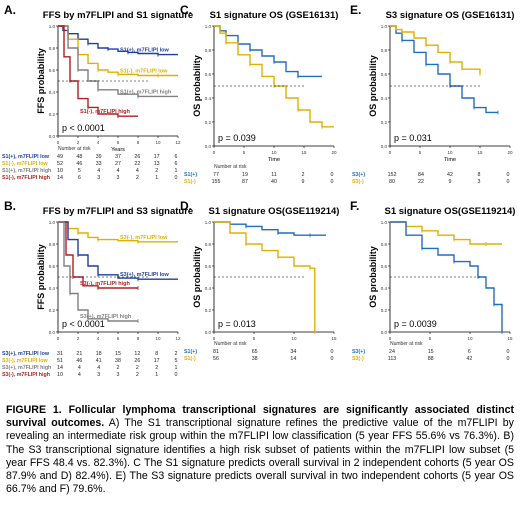 The image size is (520, 507). I want to click on panel-letter: A., so click(10, 10).